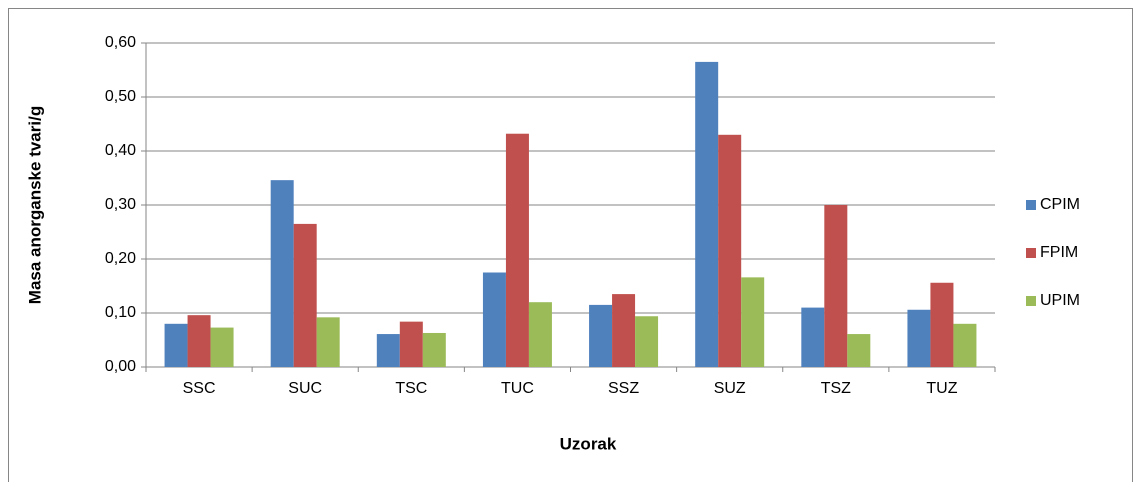  Describe the element at coordinates (1059, 252) in the screenshot. I see `legend-label: FPIM` at that location.